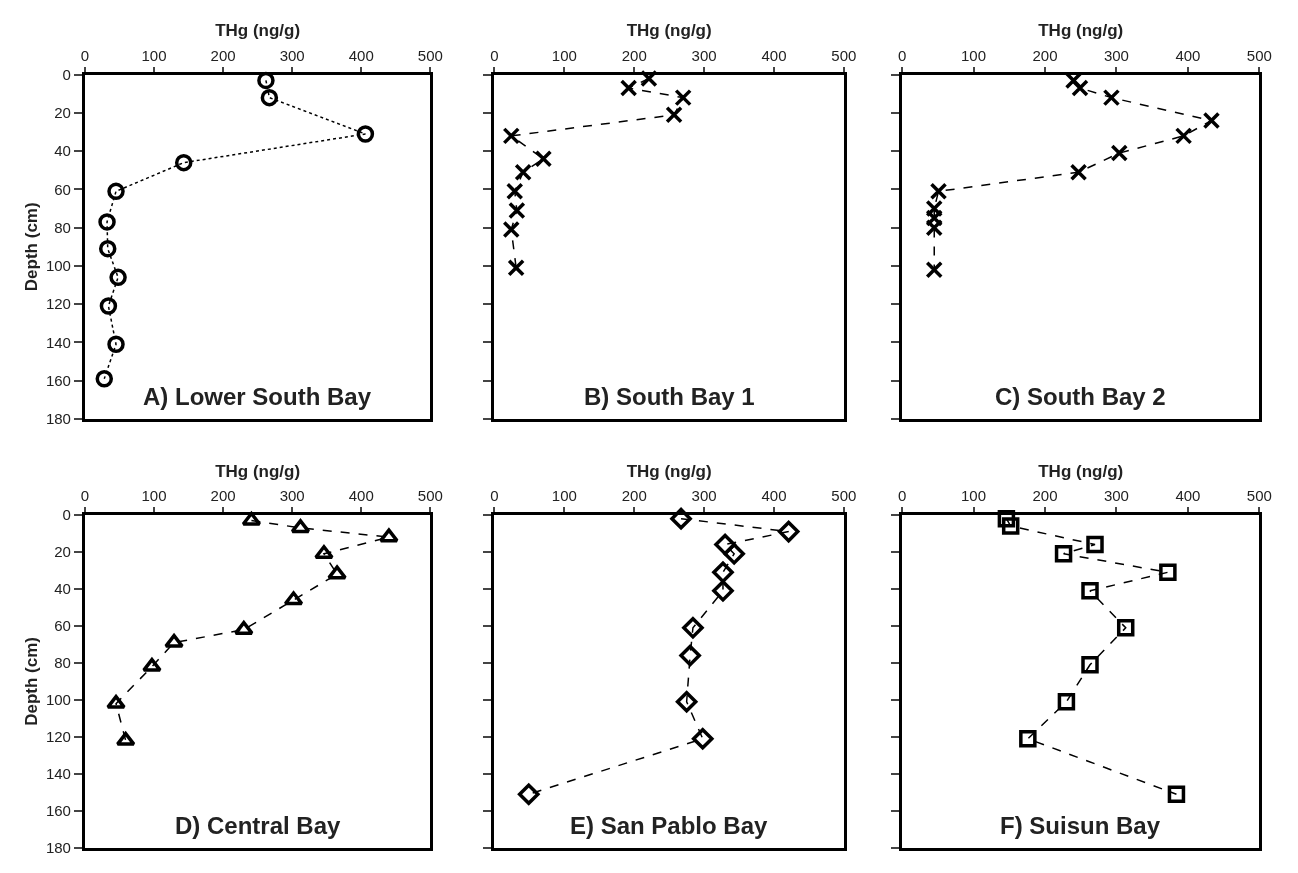 Image resolution: width=1298 pixels, height=873 pixels. Describe the element at coordinates (258, 825) in the screenshot. I see `annotation: D) Central Bay` at that location.